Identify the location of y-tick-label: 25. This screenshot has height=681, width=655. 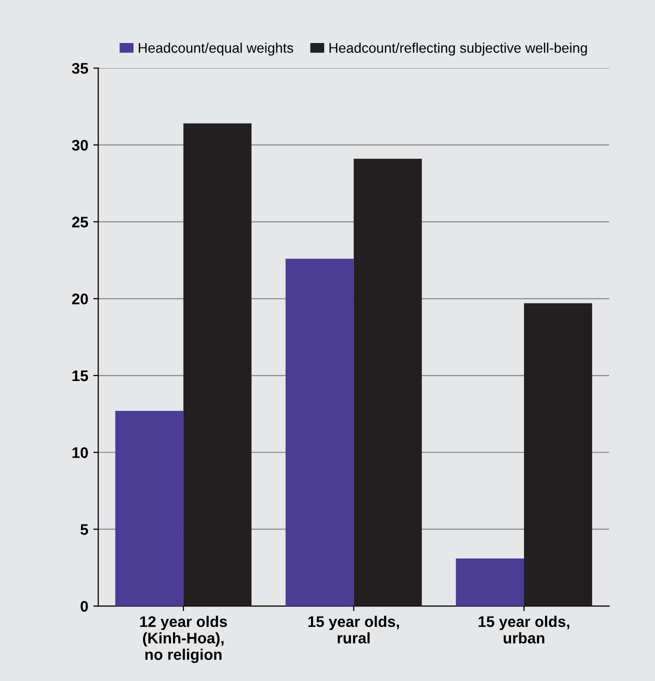
(80, 222).